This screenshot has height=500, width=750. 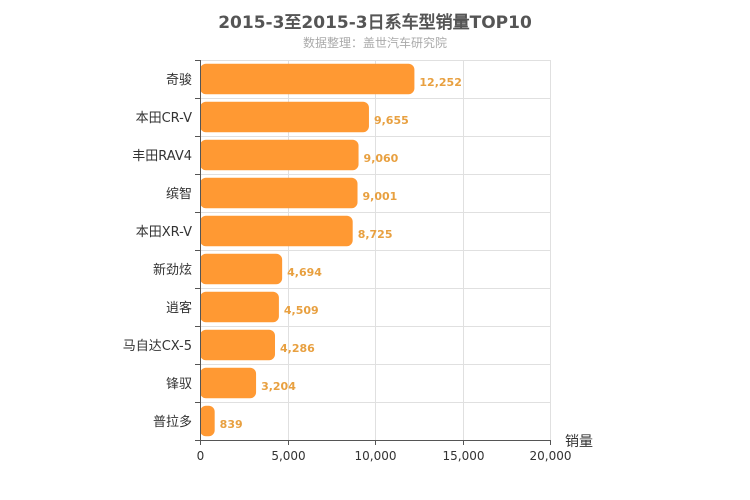 I want to click on data-label: 3,204, so click(x=278, y=386).